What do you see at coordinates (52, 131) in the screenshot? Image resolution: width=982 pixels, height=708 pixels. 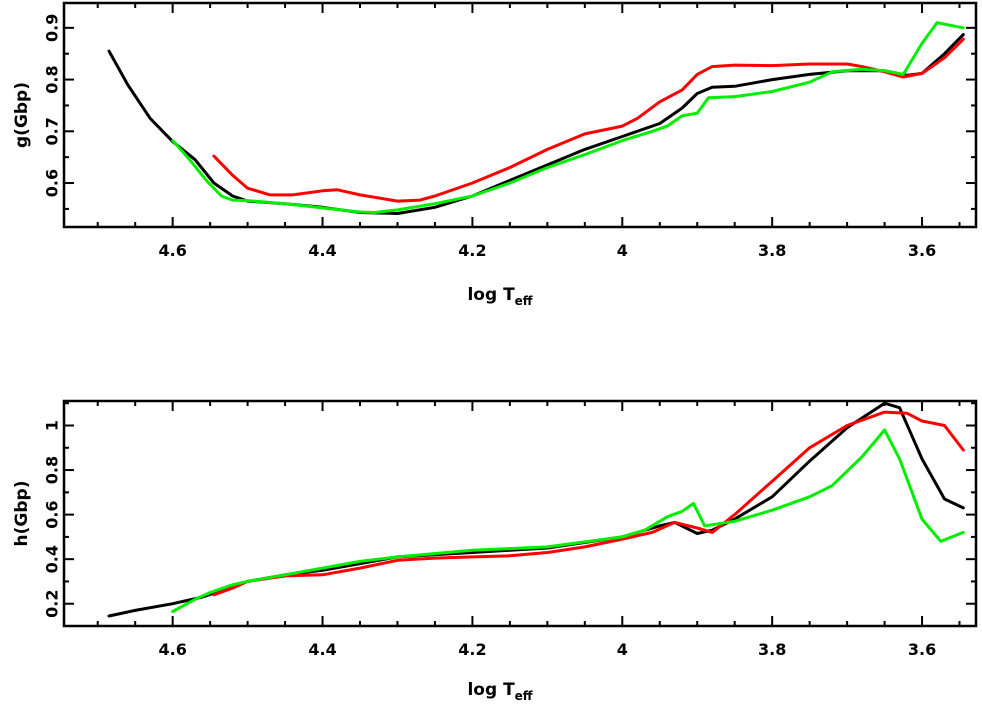 I see `y-tick-label: 0.7` at bounding box center [52, 131].